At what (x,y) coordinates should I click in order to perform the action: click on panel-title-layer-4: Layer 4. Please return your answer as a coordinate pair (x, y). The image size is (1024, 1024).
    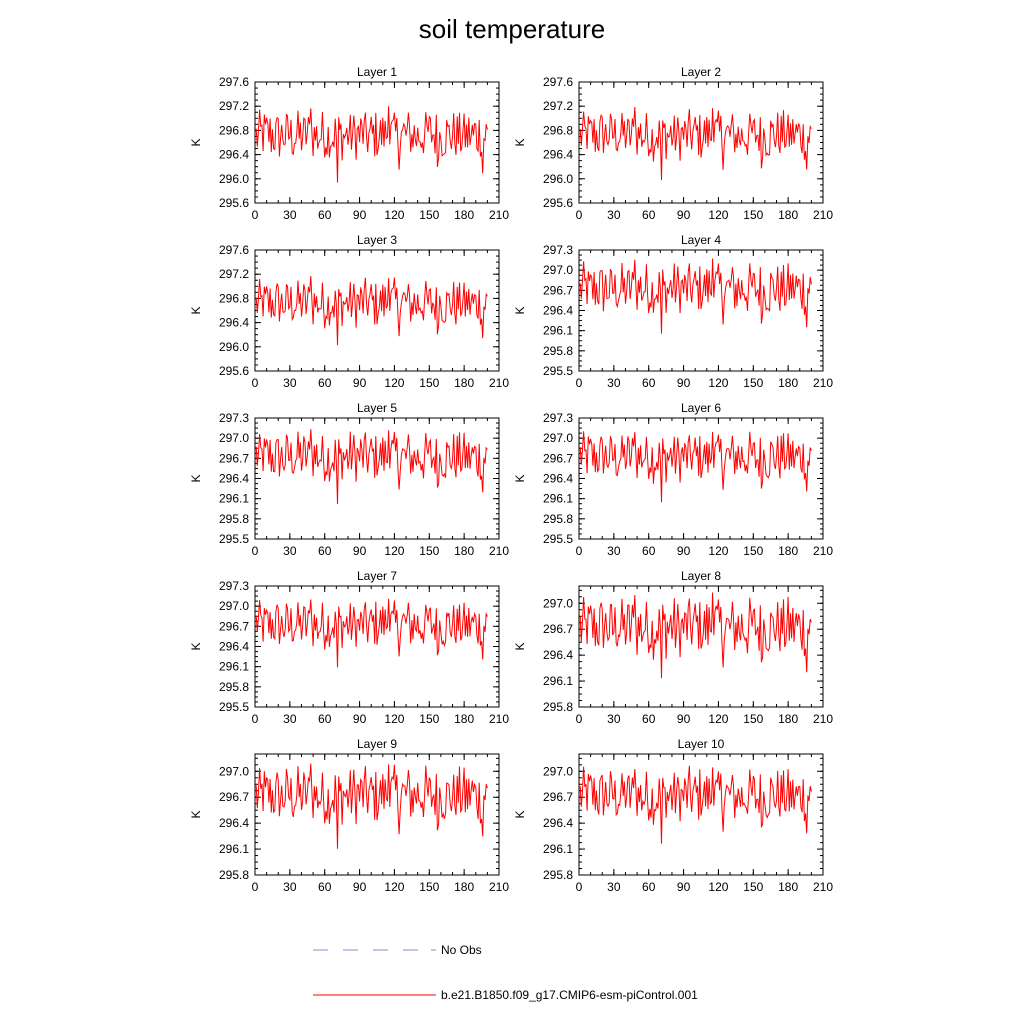
    Looking at the image, I should click on (701, 240).